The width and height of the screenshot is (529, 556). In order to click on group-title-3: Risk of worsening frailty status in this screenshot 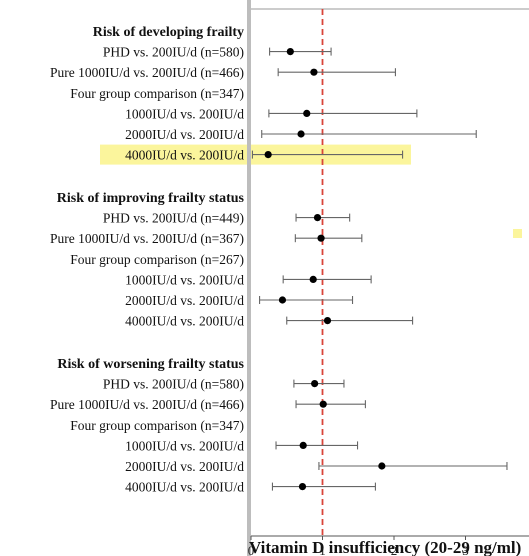, I will do `click(150, 364)`.